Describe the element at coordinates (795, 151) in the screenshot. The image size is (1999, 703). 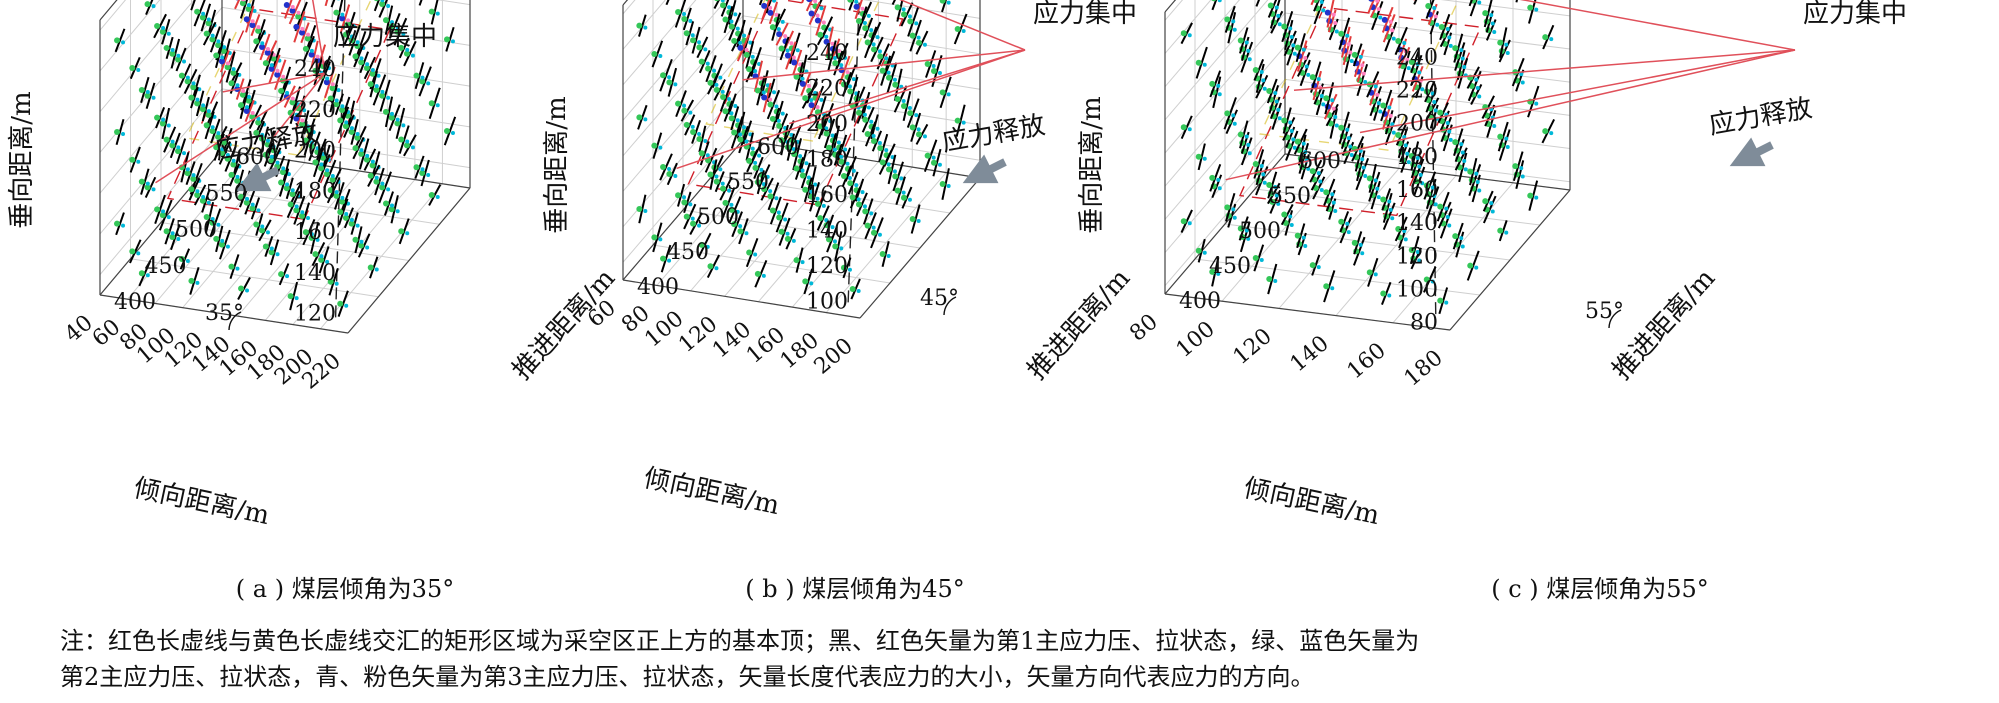
I see `goaf-outline` at that location.